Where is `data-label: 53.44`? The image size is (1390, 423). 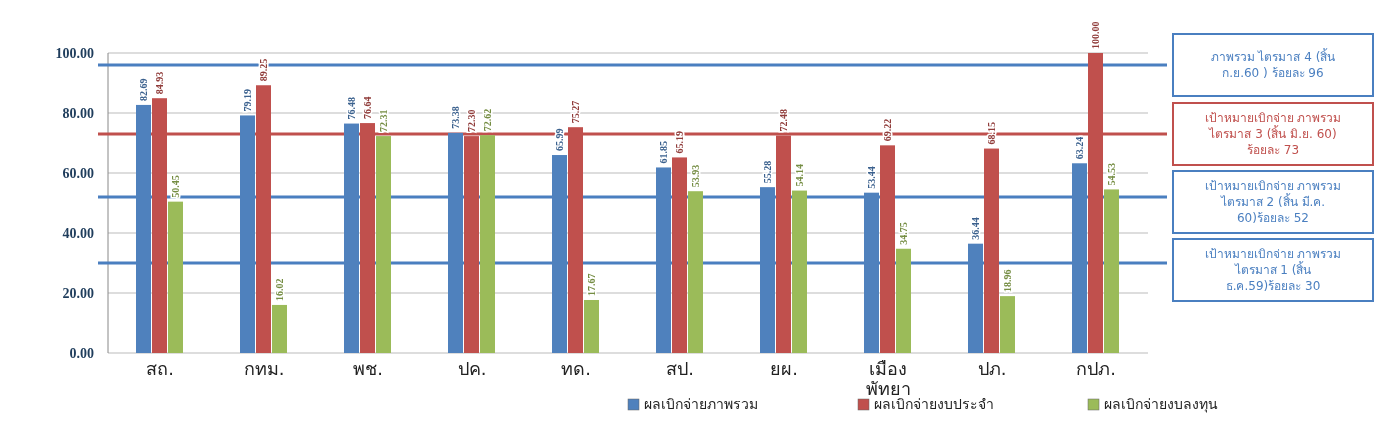
data-label: 53.44 is located at coordinates (871, 177).